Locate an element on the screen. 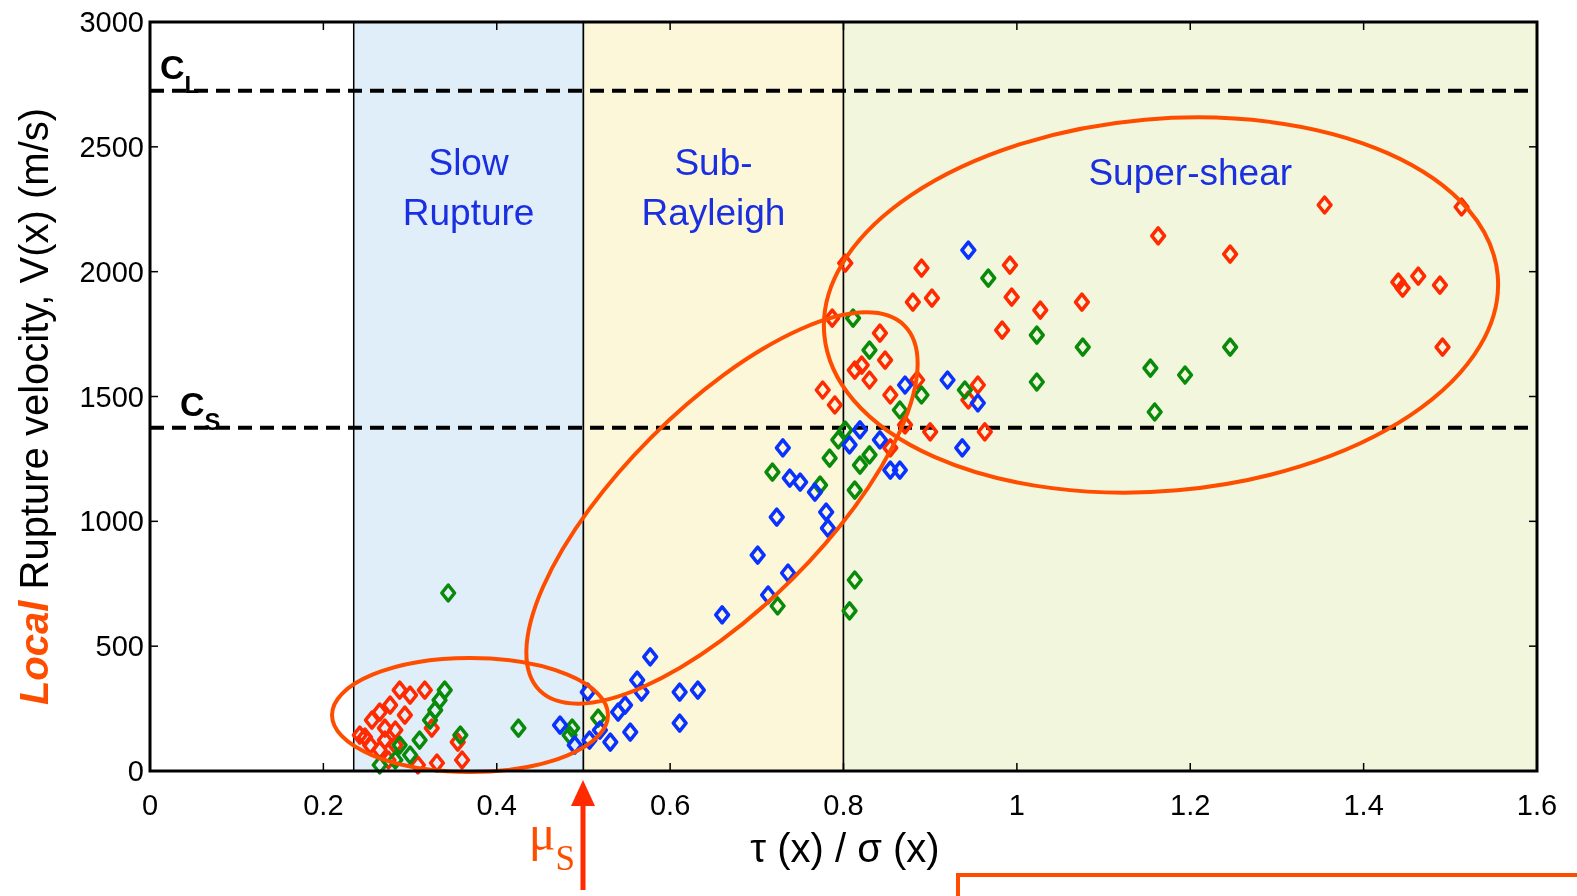 The image size is (1577, 896). x-tick-label: 1.4 is located at coordinates (1363, 805).